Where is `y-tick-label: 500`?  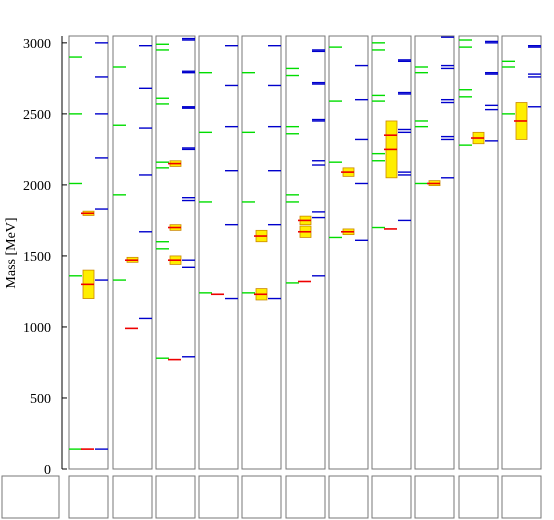
y-tick-label: 500 is located at coordinates (40, 399).